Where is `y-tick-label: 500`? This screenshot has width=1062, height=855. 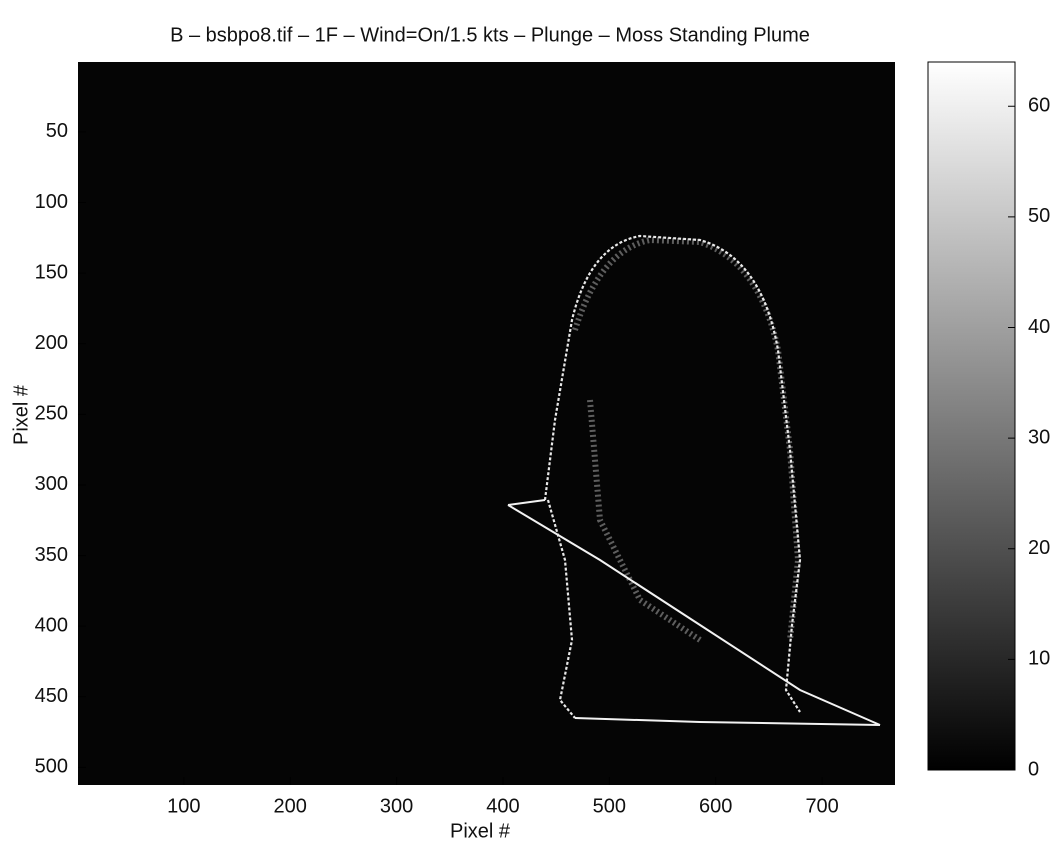
y-tick-label: 500 is located at coordinates (51, 767).